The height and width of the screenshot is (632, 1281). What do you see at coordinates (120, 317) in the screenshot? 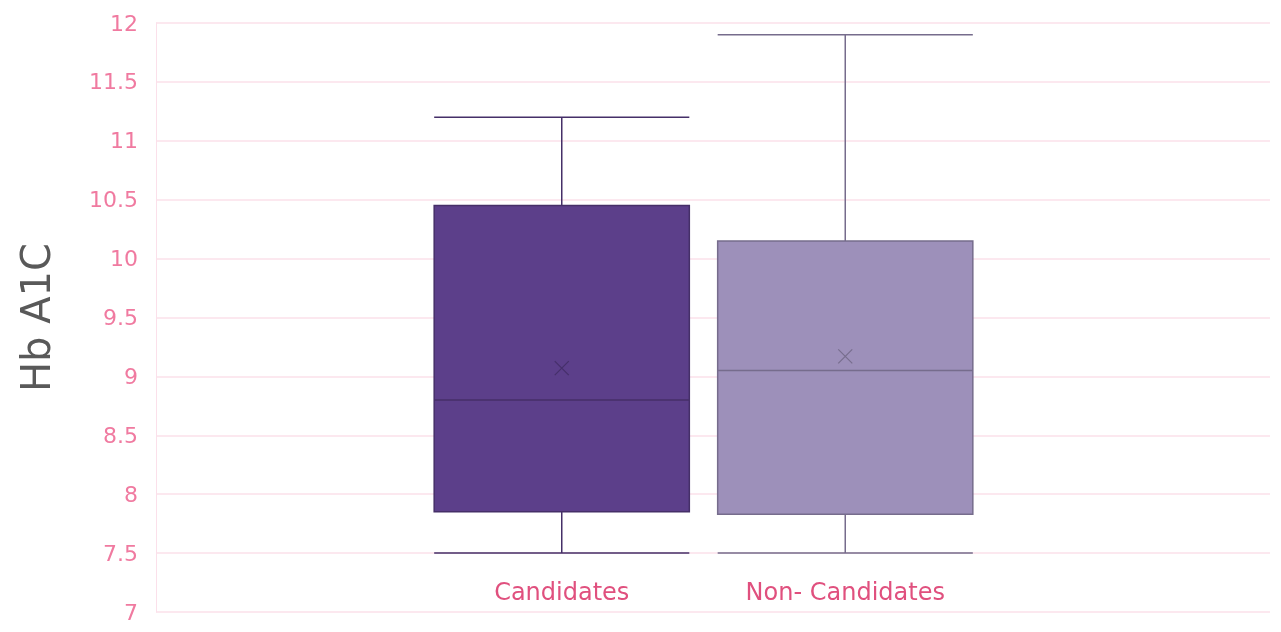
I see `y-tick-label: 9.5` at bounding box center [120, 317].